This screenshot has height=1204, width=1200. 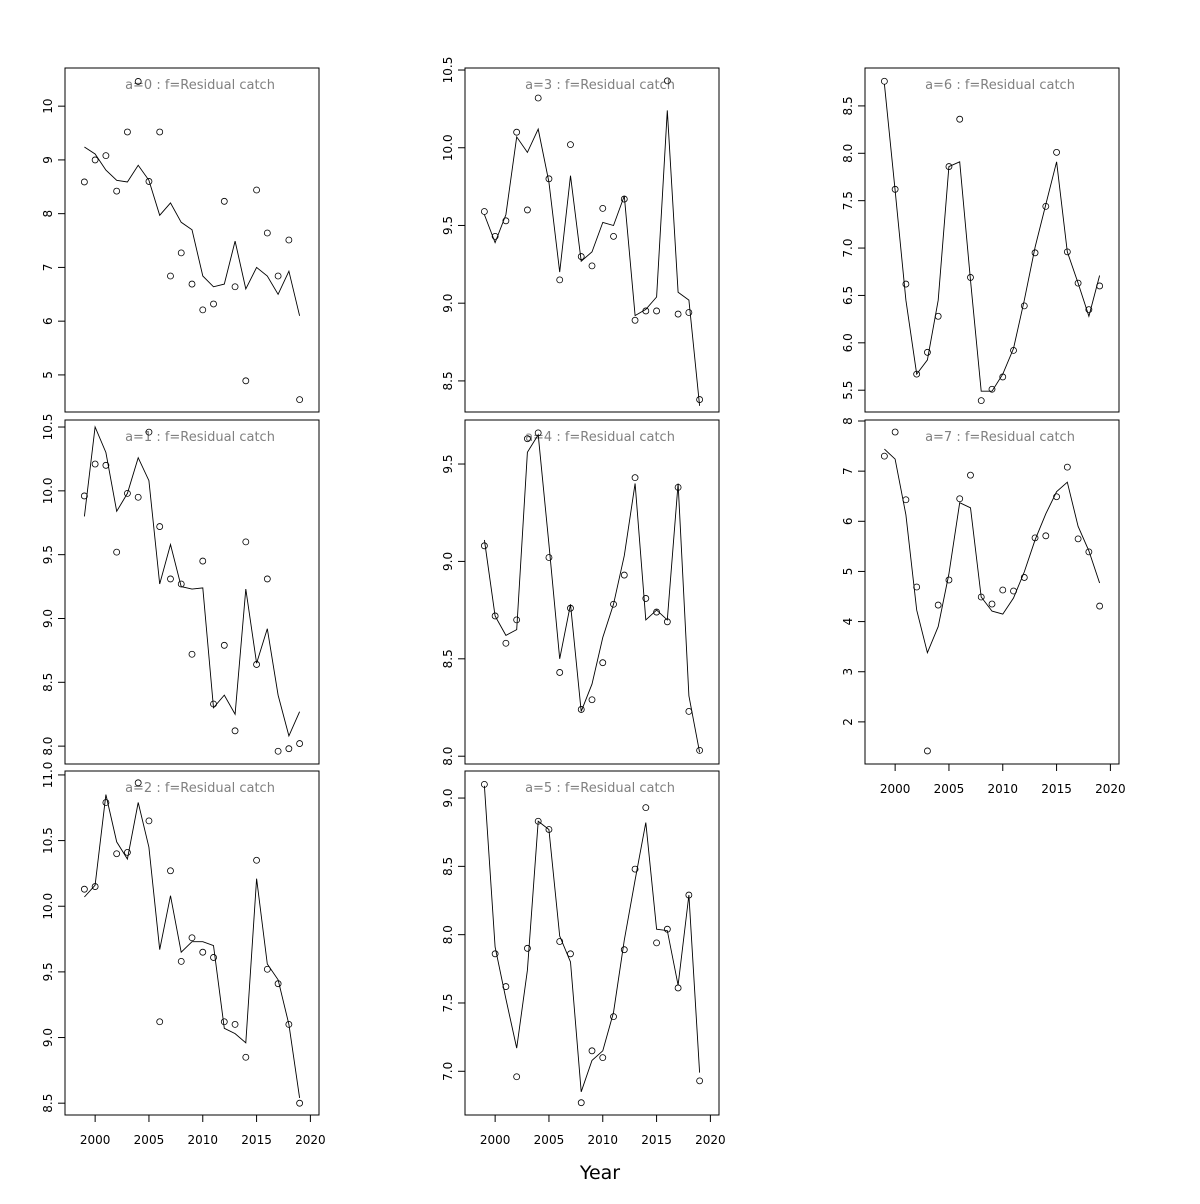 I want to click on y-tick-label: 9.5, so click(x=48, y=554).